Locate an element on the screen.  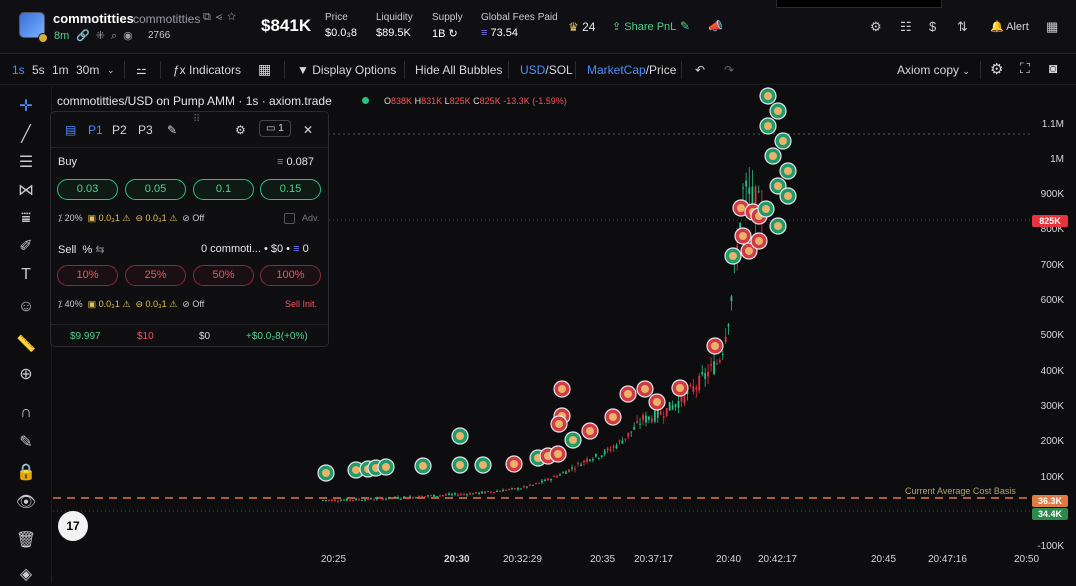
brush-icon: ✐ is located at coordinates (26, 246).